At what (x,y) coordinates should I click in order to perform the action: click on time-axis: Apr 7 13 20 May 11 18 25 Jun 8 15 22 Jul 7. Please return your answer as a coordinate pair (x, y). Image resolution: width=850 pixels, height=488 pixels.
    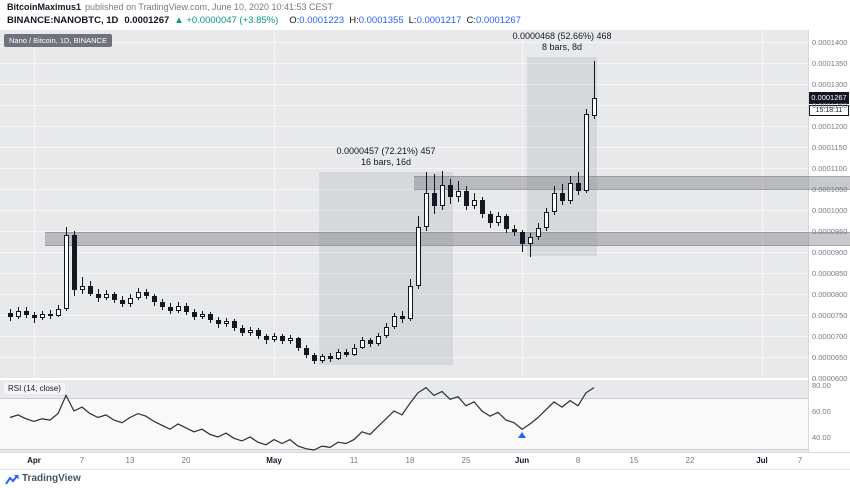
    Looking at the image, I should click on (425, 460).